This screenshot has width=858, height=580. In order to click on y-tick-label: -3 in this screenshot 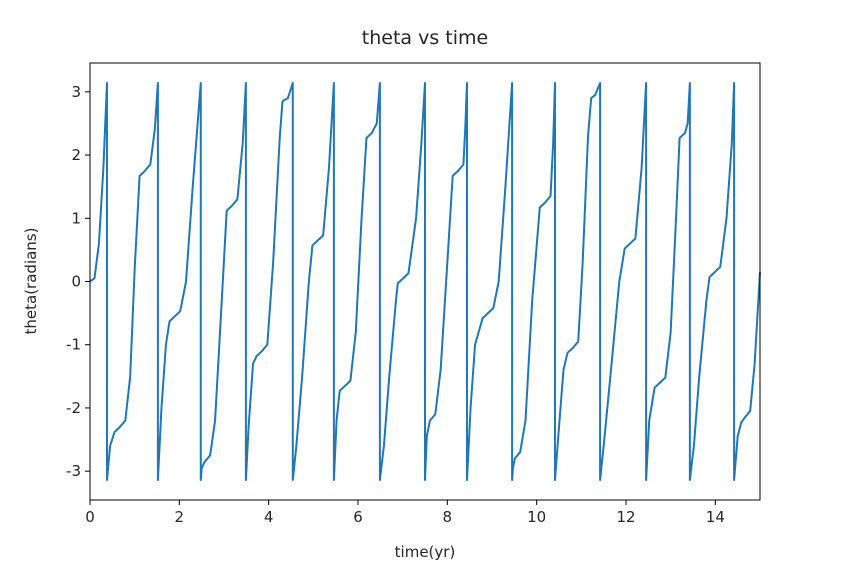, I will do `click(73, 471)`.